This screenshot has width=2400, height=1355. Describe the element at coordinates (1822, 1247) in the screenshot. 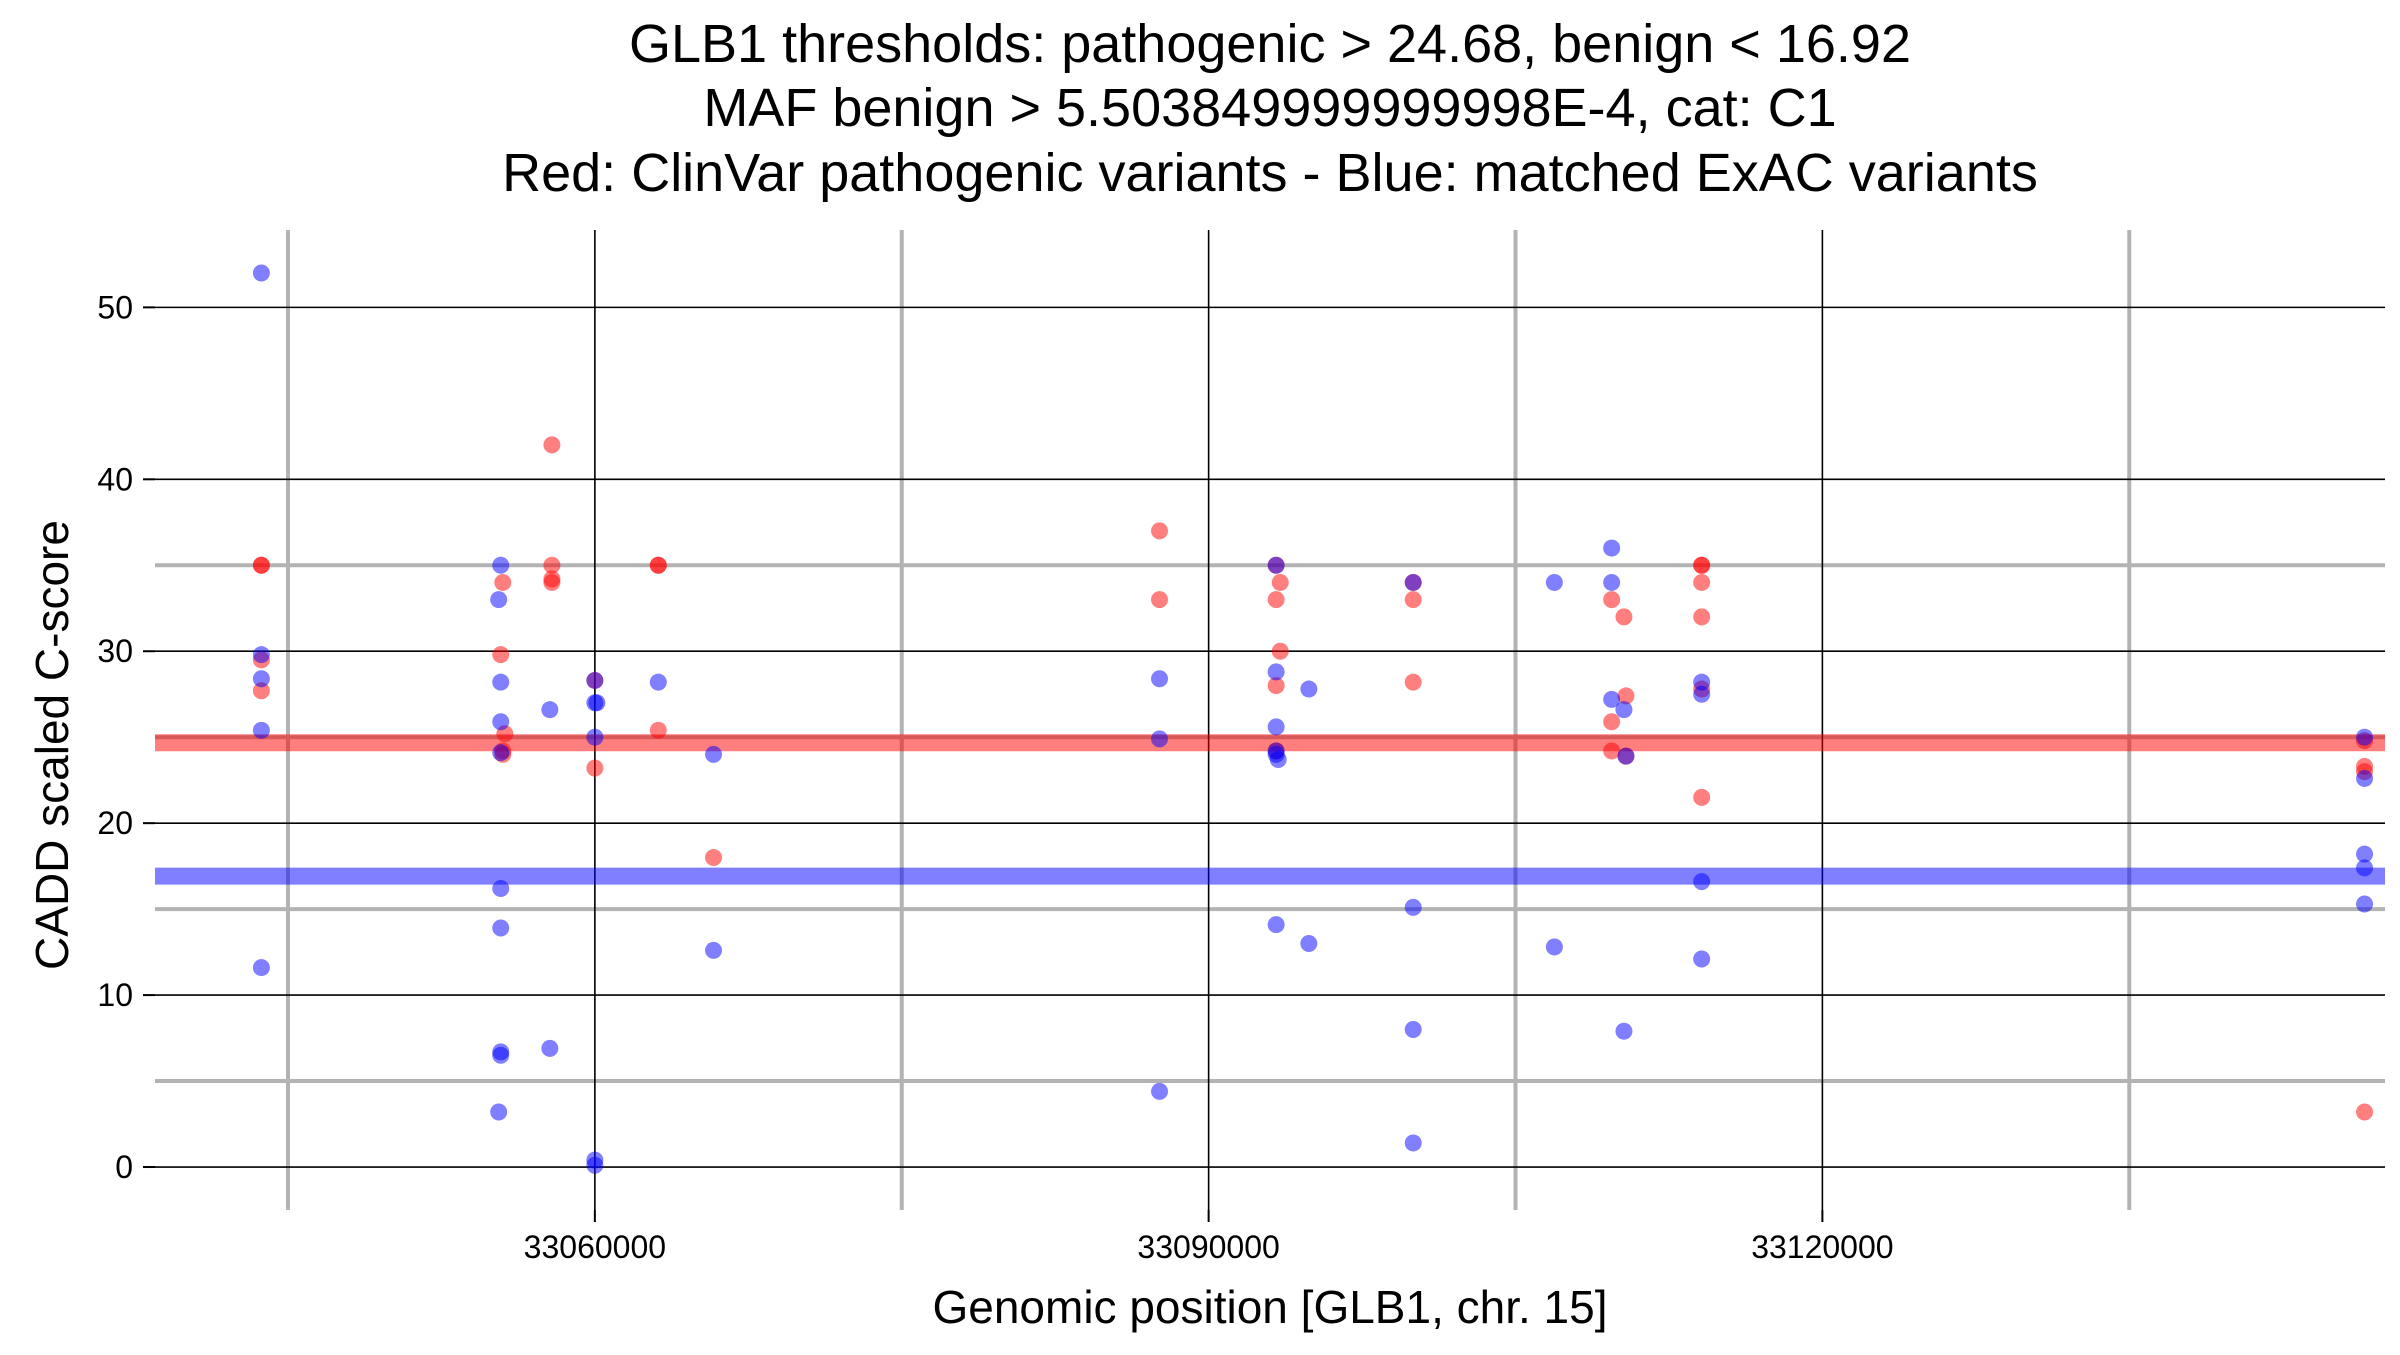

I see `x-tick-label: 33120000` at that location.